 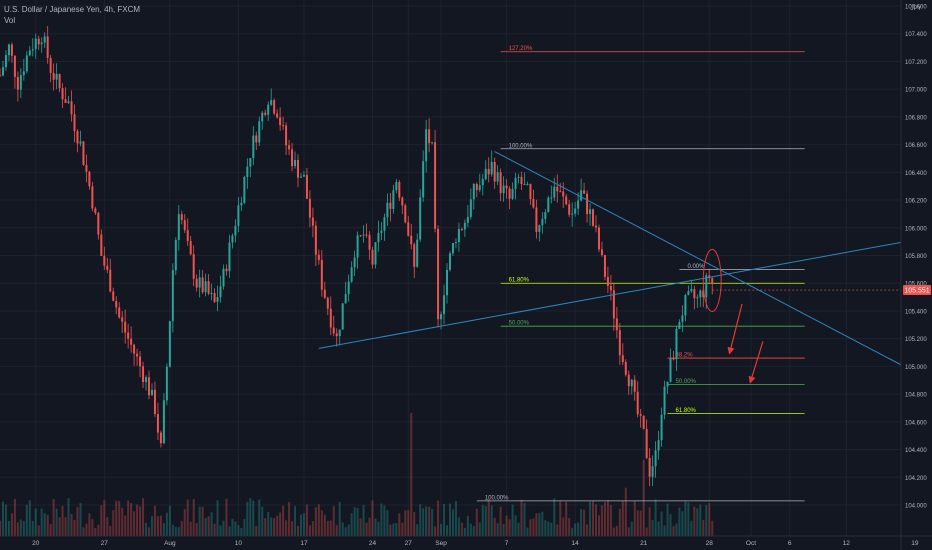 What do you see at coordinates (10, 20) in the screenshot?
I see `volume-indicator-label: Vol` at bounding box center [10, 20].